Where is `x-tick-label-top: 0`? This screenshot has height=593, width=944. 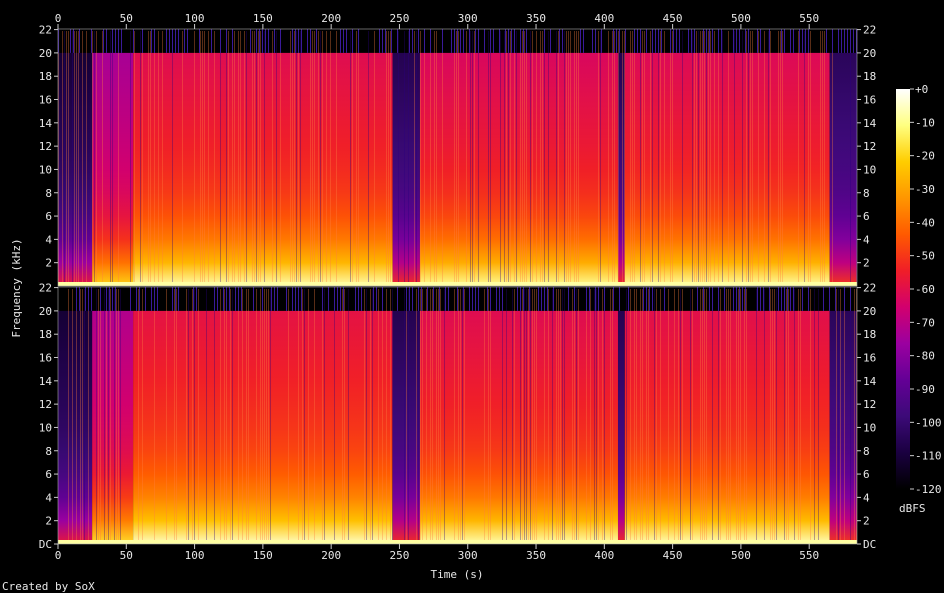
x-tick-label-top: 0 is located at coordinates (58, 18).